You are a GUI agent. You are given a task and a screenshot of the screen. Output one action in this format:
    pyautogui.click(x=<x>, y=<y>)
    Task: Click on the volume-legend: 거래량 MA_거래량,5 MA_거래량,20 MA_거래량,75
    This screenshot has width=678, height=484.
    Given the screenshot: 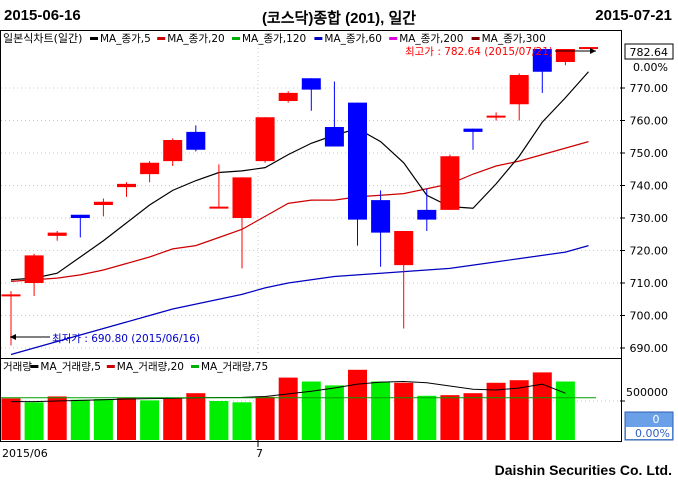 What is the action you would take?
    pyautogui.click(x=135, y=367)
    